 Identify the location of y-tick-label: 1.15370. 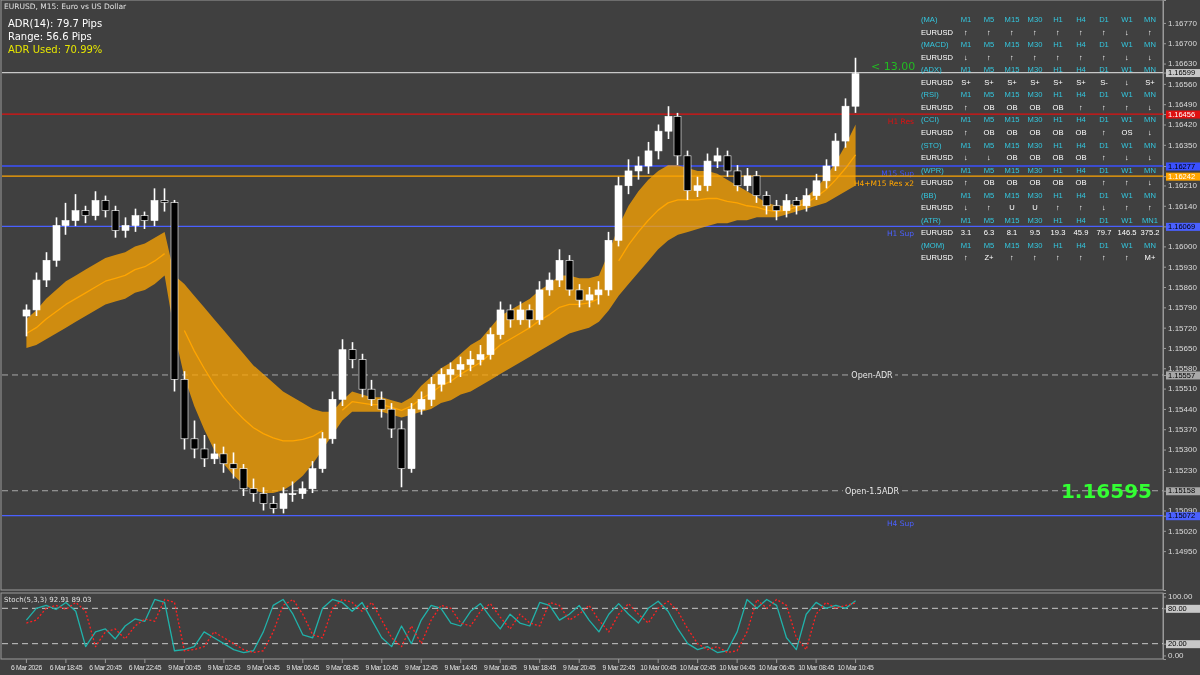
(1183, 430).